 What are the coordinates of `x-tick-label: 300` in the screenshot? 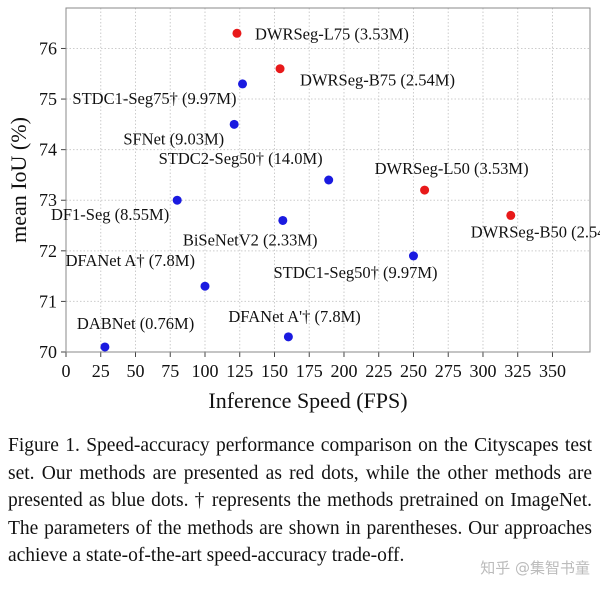 It's located at (482, 371).